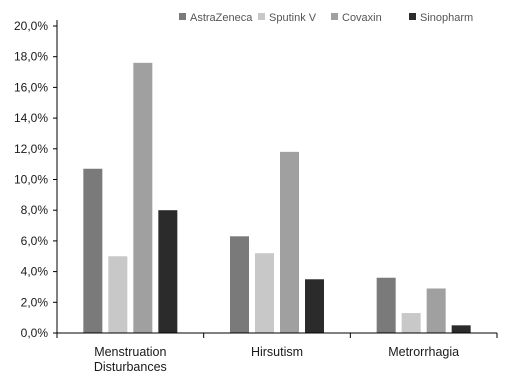  I want to click on y-tick-label: 6,0%, so click(35, 241).